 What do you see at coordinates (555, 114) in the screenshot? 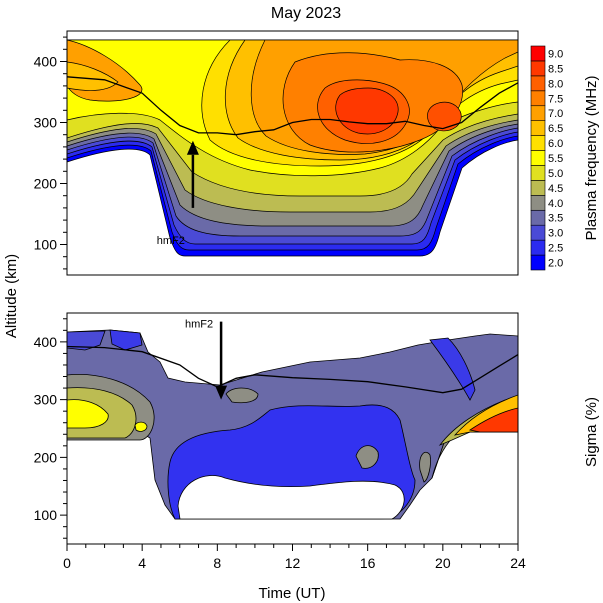
I see `colorbar-tick-label: 7.0` at bounding box center [555, 114].